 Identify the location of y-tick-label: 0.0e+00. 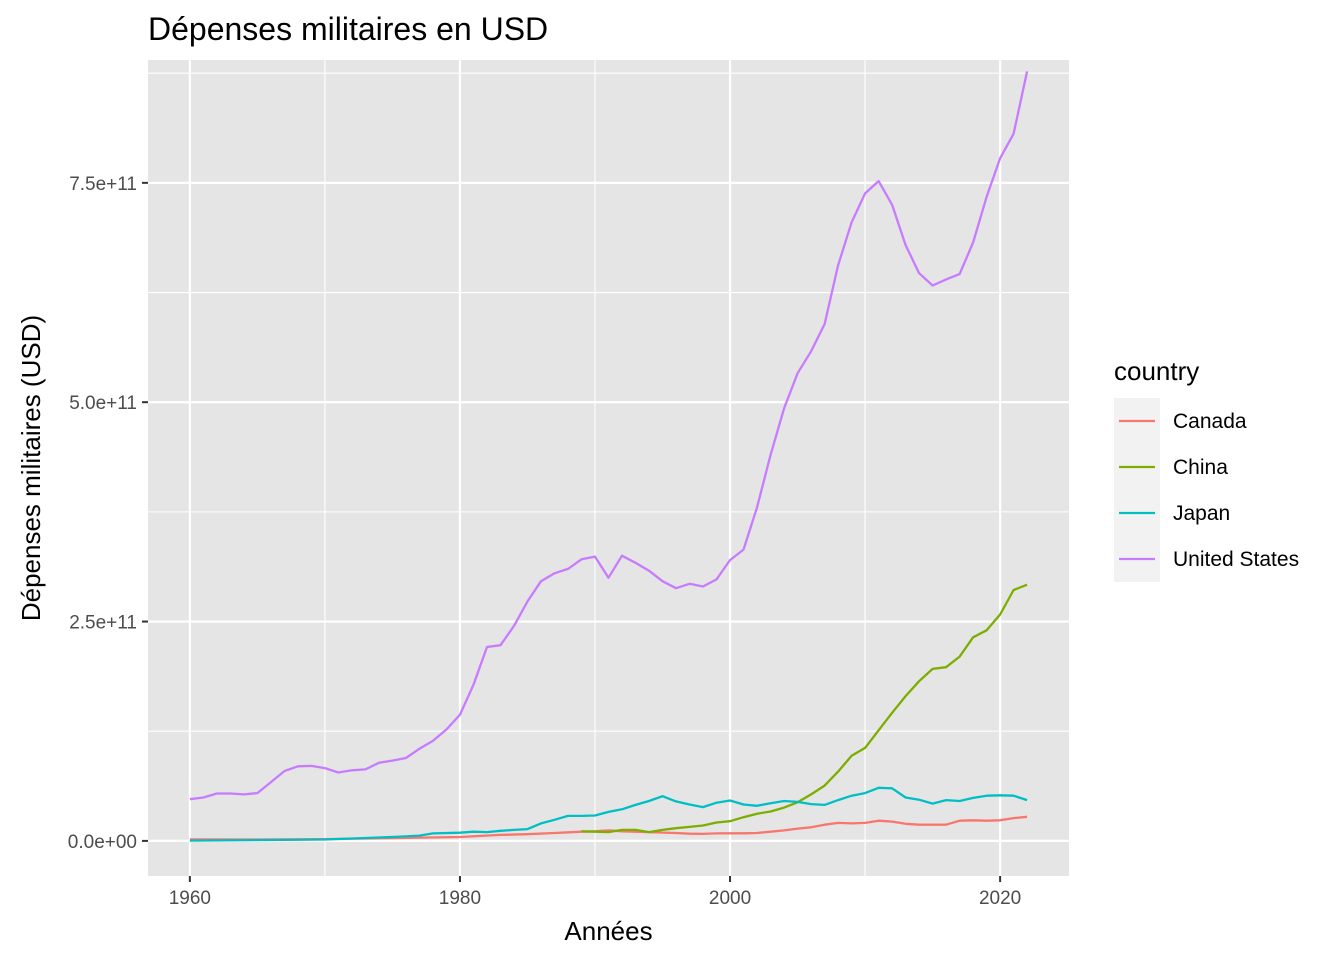
(102, 842).